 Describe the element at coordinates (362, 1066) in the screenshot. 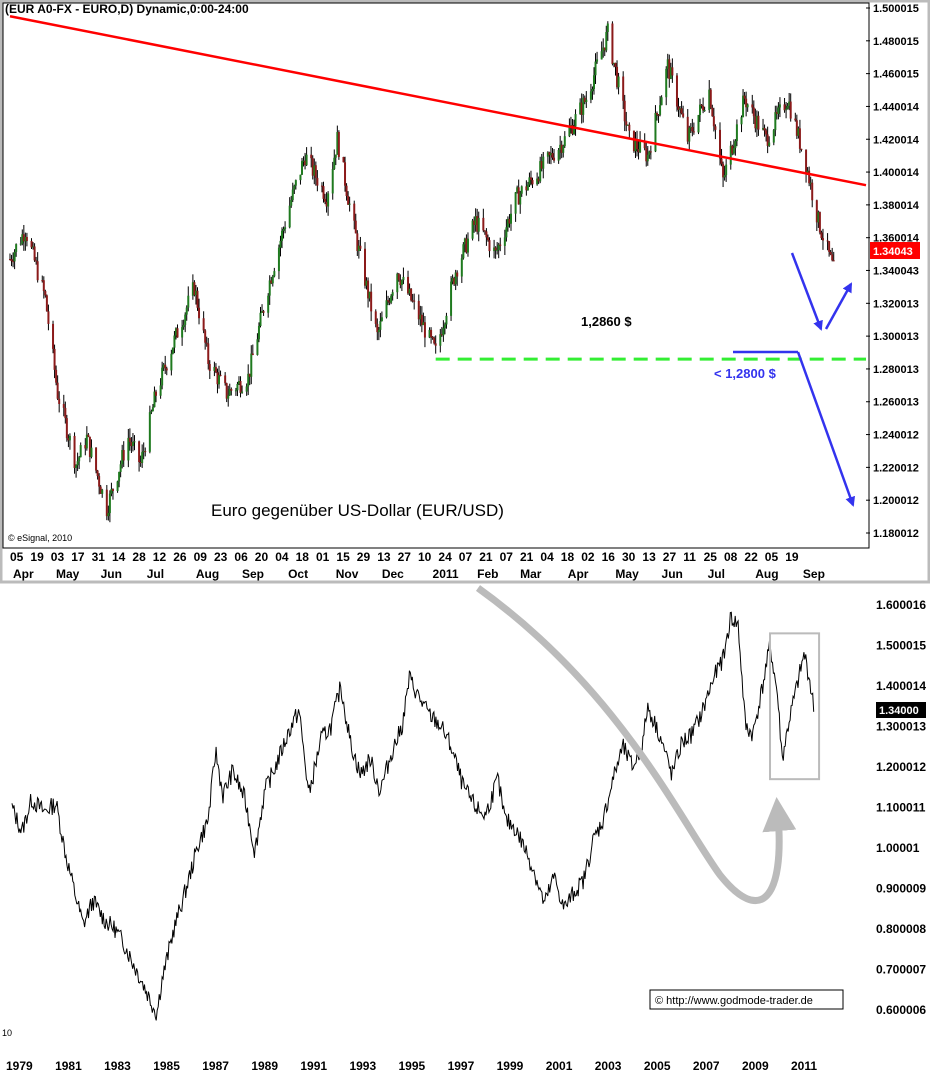

I see `bottom-x-tick-label: 1993` at that location.